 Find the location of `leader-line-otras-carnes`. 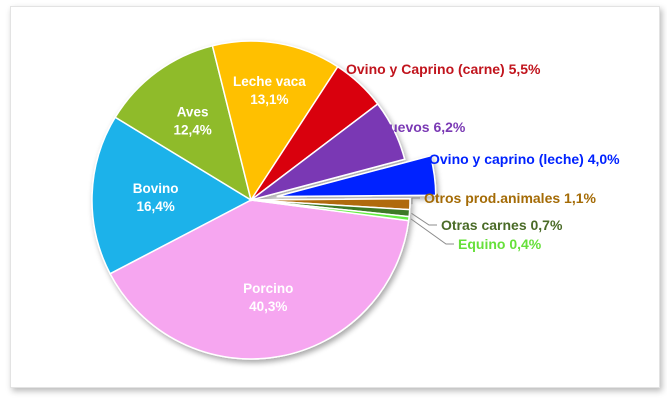

leader-line-otras-carnes is located at coordinates (424, 219).